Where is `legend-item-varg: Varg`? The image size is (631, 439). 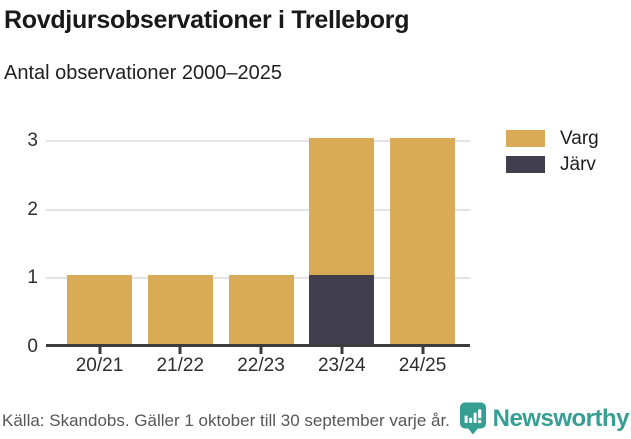
legend-item-varg: Varg is located at coordinates (552, 138).